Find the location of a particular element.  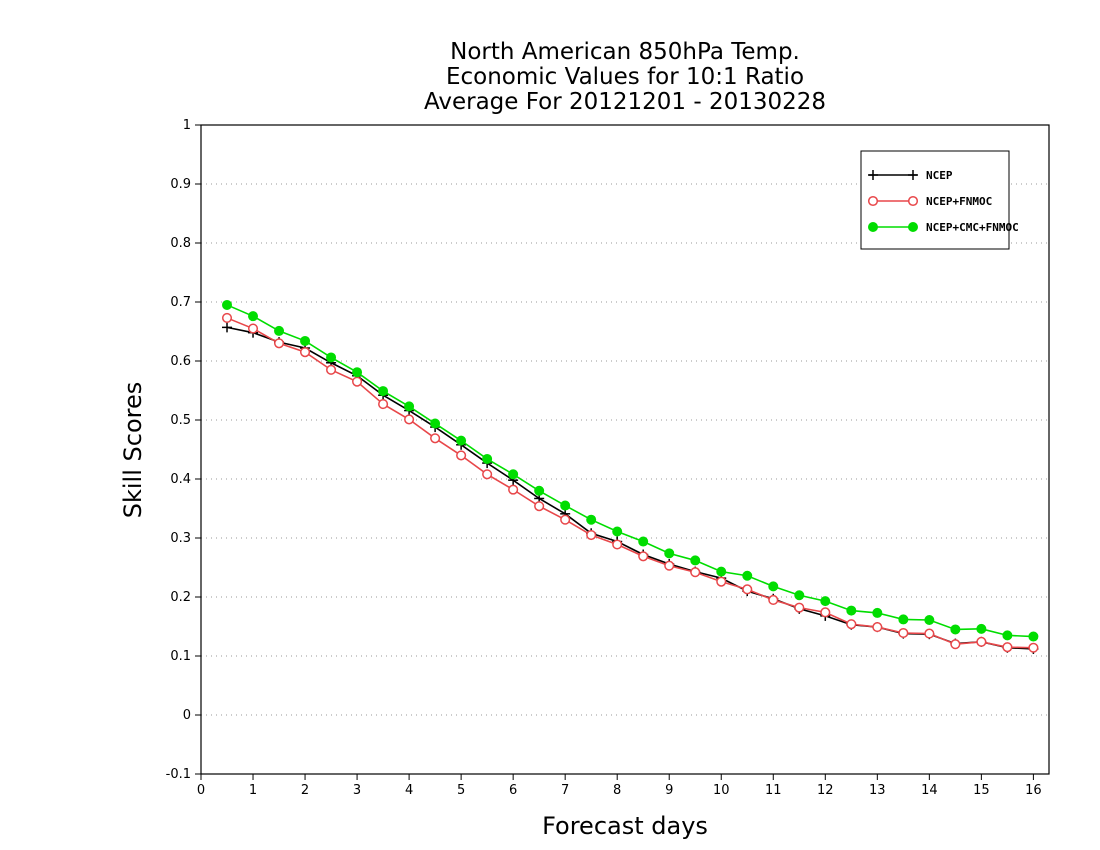

x-tick-label: 14 is located at coordinates (929, 790).